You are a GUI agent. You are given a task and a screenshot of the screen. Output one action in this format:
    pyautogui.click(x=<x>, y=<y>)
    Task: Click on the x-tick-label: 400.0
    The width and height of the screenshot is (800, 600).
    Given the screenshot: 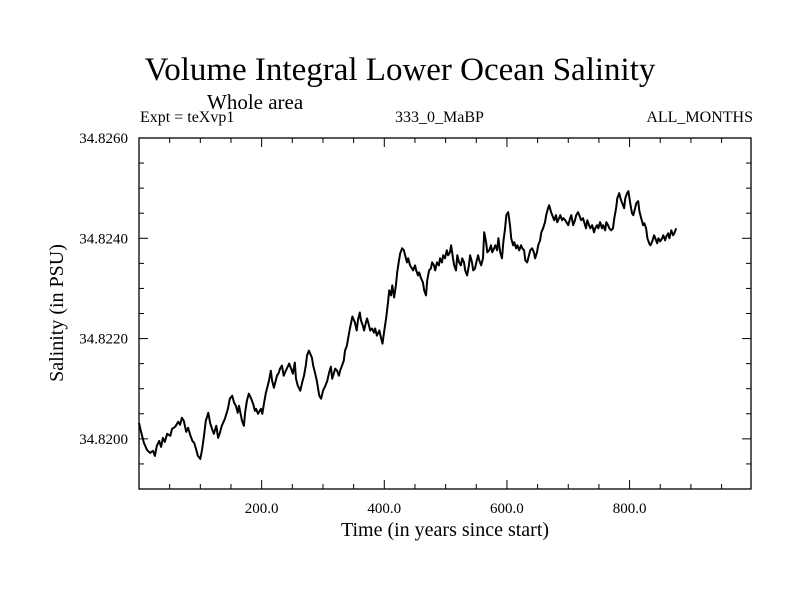 What is the action you would take?
    pyautogui.click(x=384, y=509)
    